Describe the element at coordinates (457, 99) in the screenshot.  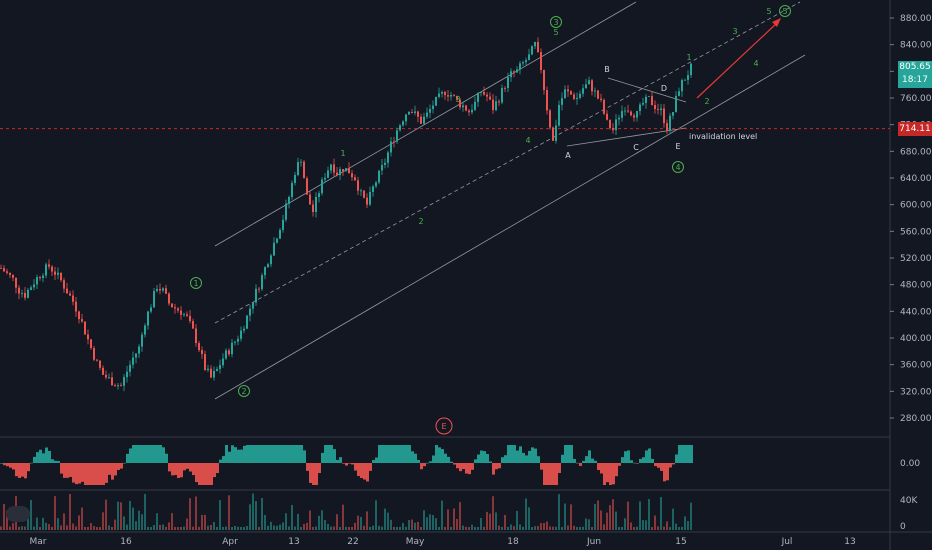
I see `minor-wave-3: 3` at that location.